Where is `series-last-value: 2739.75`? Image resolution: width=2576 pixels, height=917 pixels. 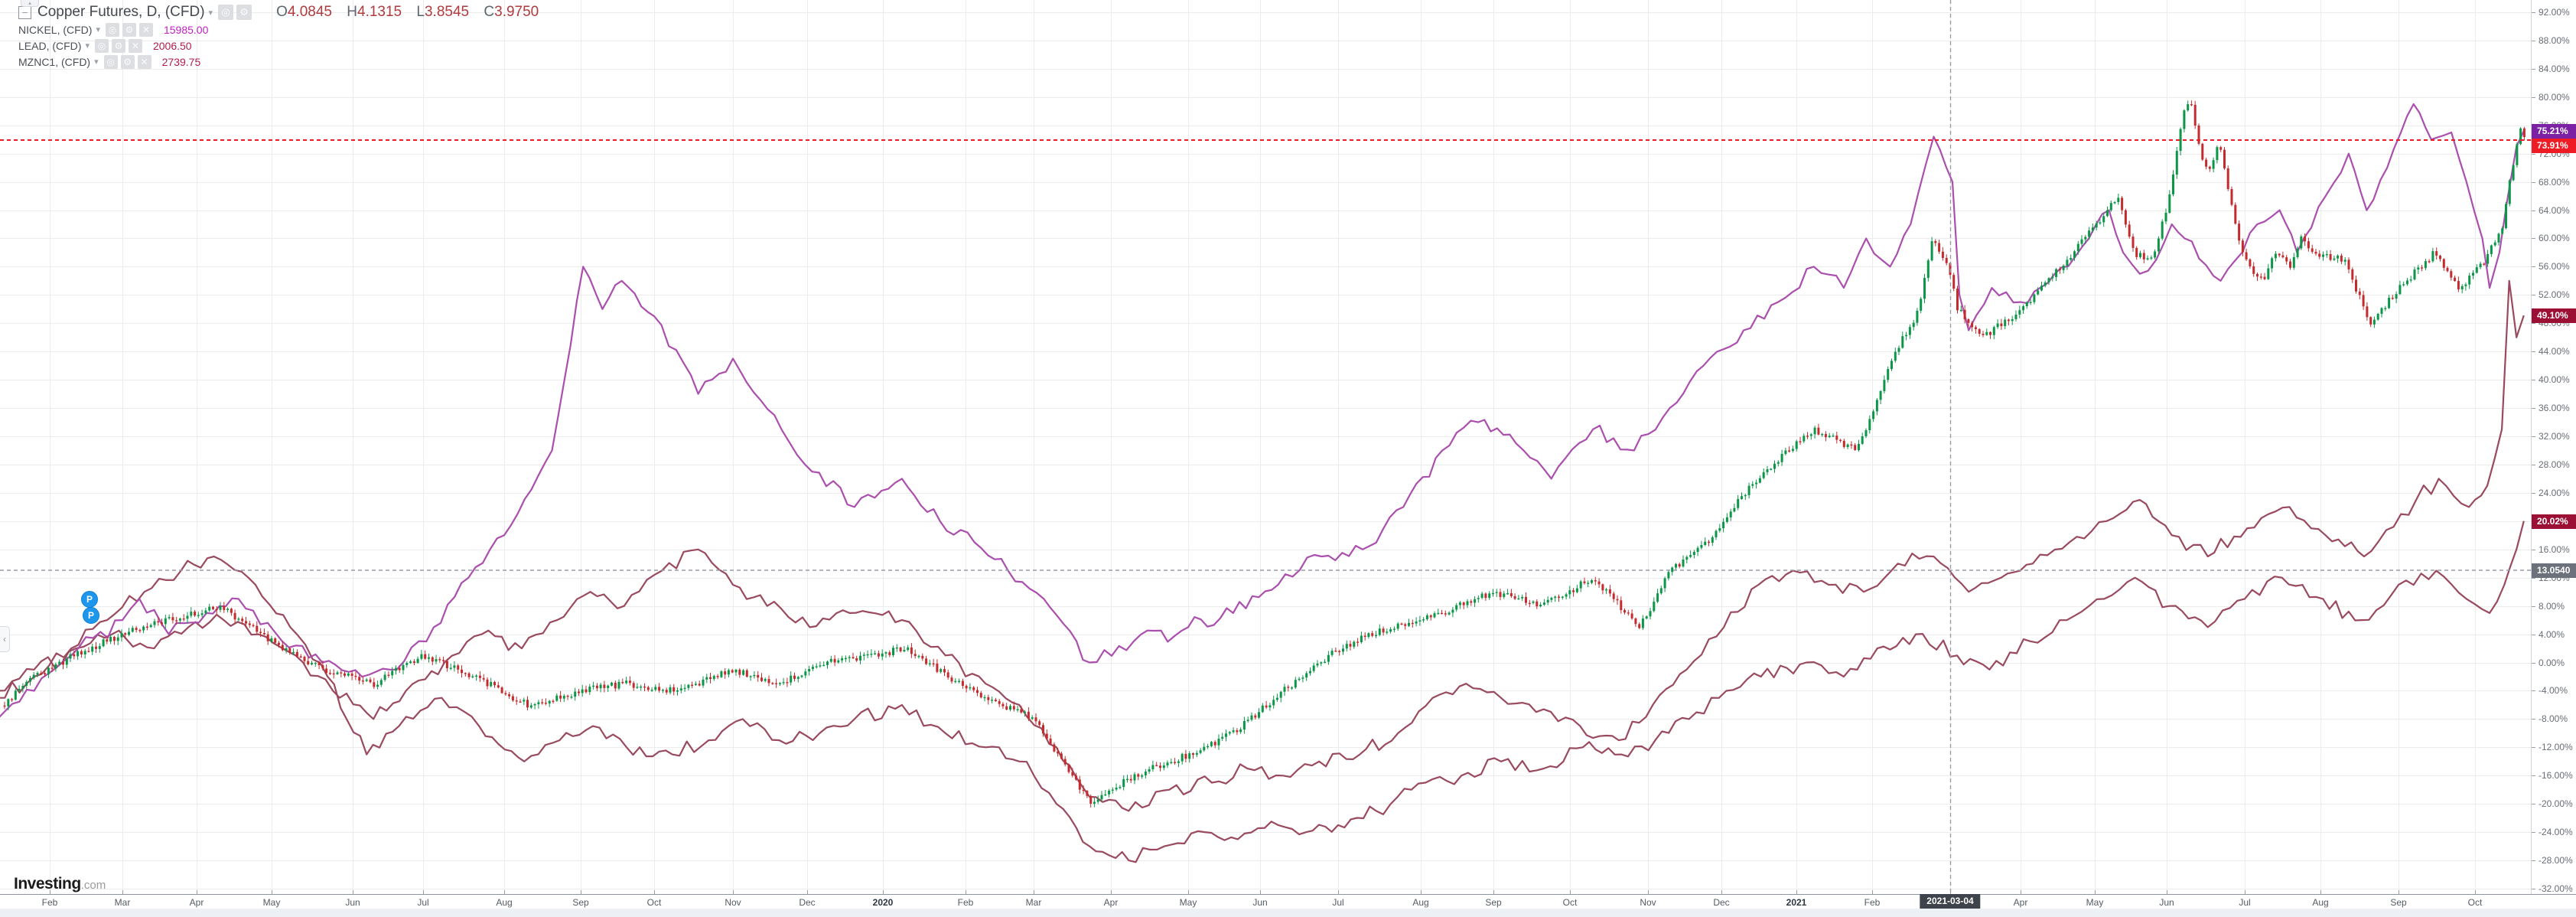
series-last-value: 2739.75 is located at coordinates (181, 61).